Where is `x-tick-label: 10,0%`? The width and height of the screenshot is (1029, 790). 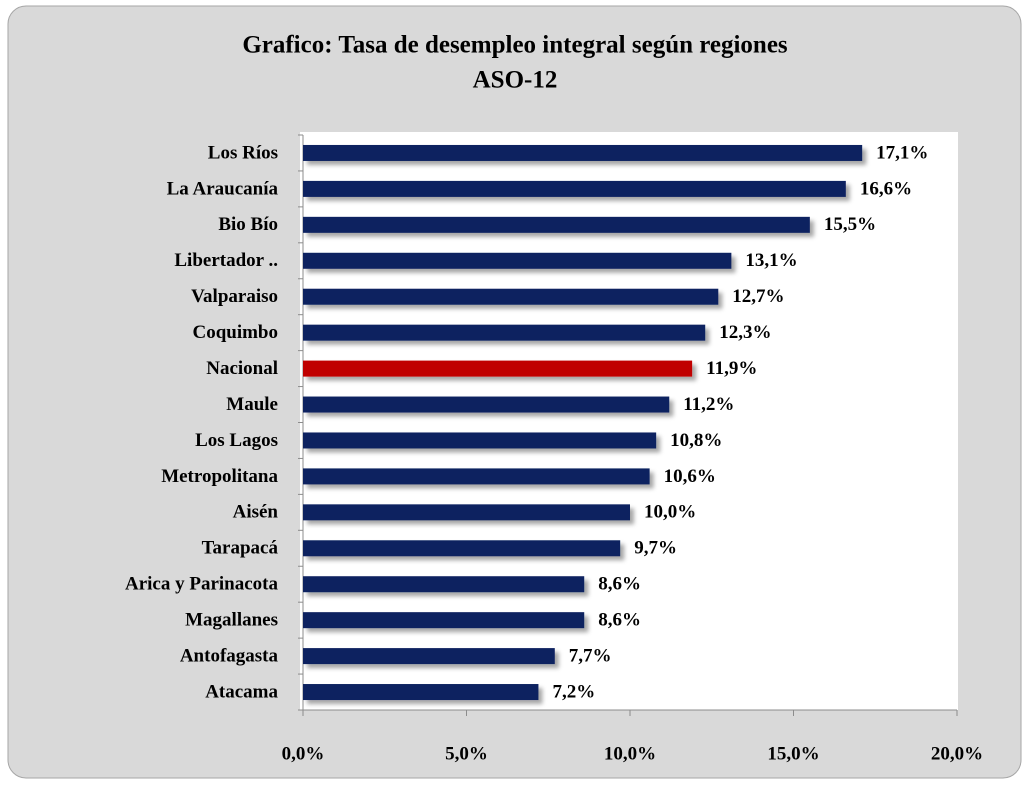
x-tick-label: 10,0% is located at coordinates (630, 753).